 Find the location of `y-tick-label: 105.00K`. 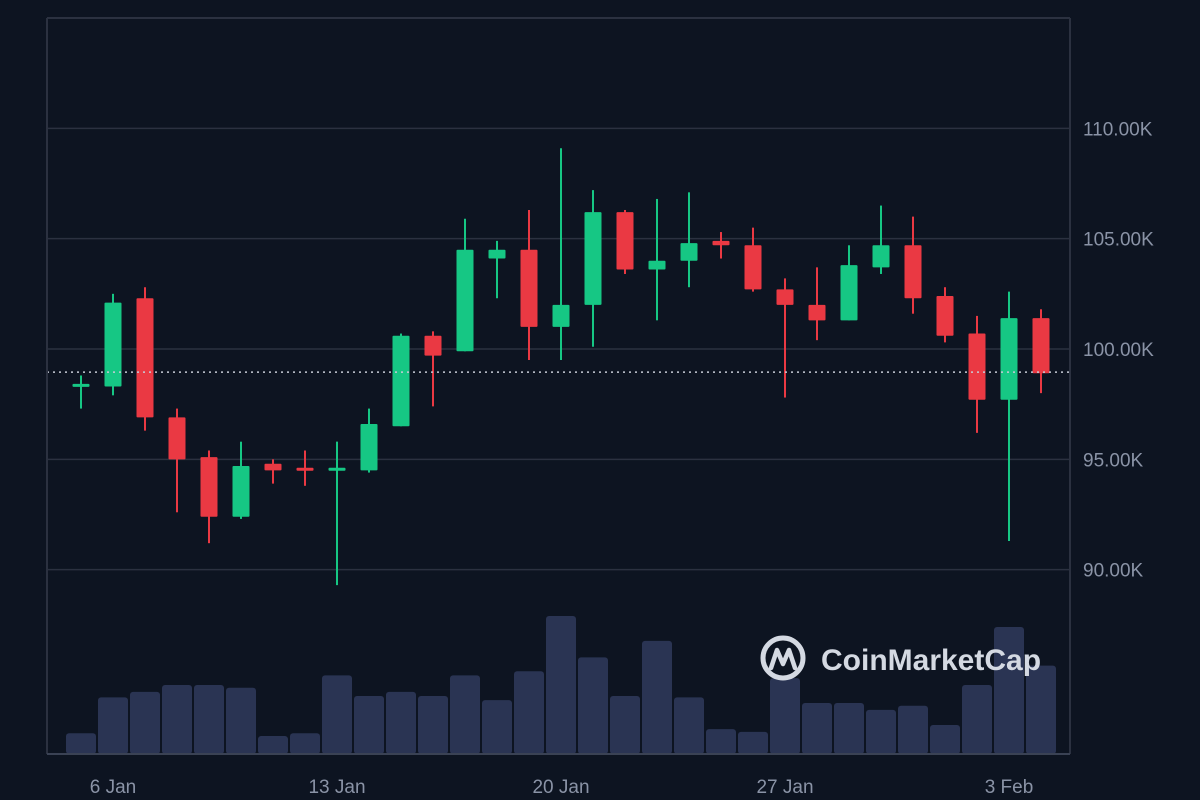

y-tick-label: 105.00K is located at coordinates (1118, 240).